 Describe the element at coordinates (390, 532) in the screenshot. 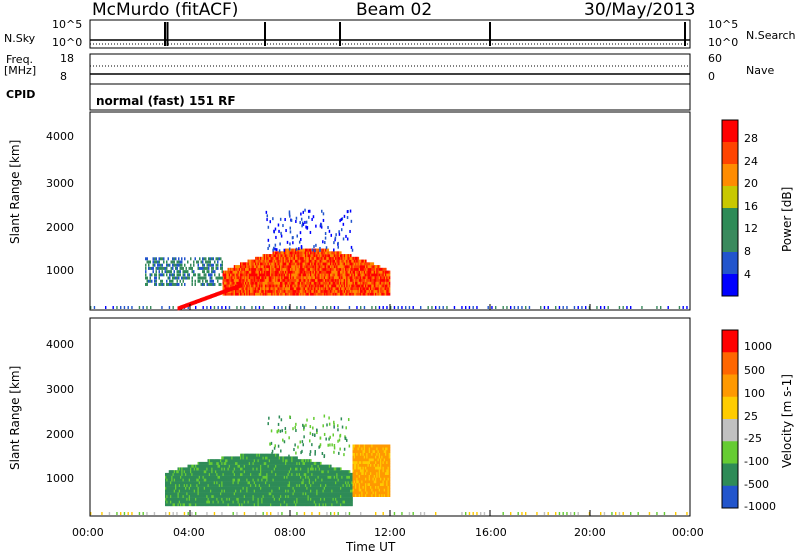

I see `x-tick: 12:00` at that location.